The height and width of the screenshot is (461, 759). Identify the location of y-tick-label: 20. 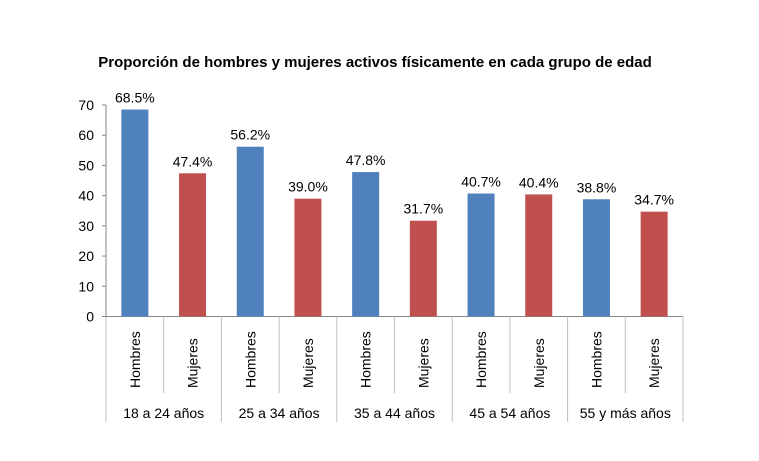
(86, 256).